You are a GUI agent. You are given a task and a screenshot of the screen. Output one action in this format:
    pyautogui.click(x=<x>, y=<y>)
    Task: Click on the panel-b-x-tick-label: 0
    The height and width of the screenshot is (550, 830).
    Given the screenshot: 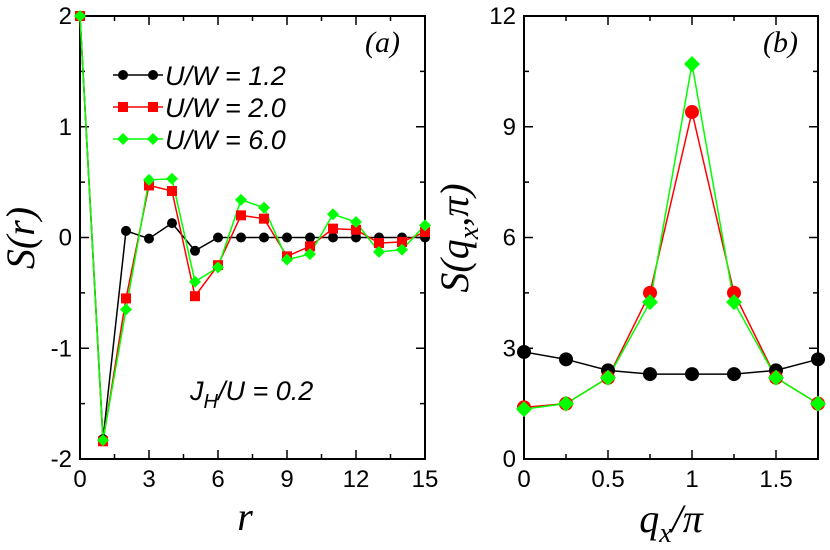 What is the action you would take?
    pyautogui.click(x=523, y=479)
    